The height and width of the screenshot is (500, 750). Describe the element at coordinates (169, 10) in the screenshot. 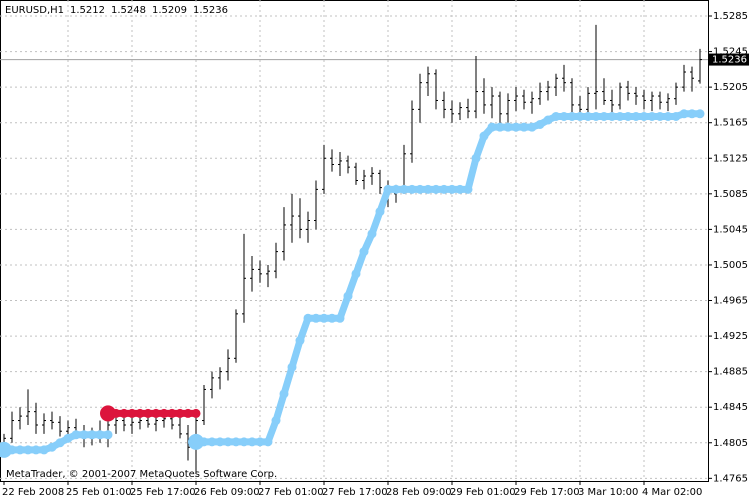

I see `title-low: 1.5209` at that location.